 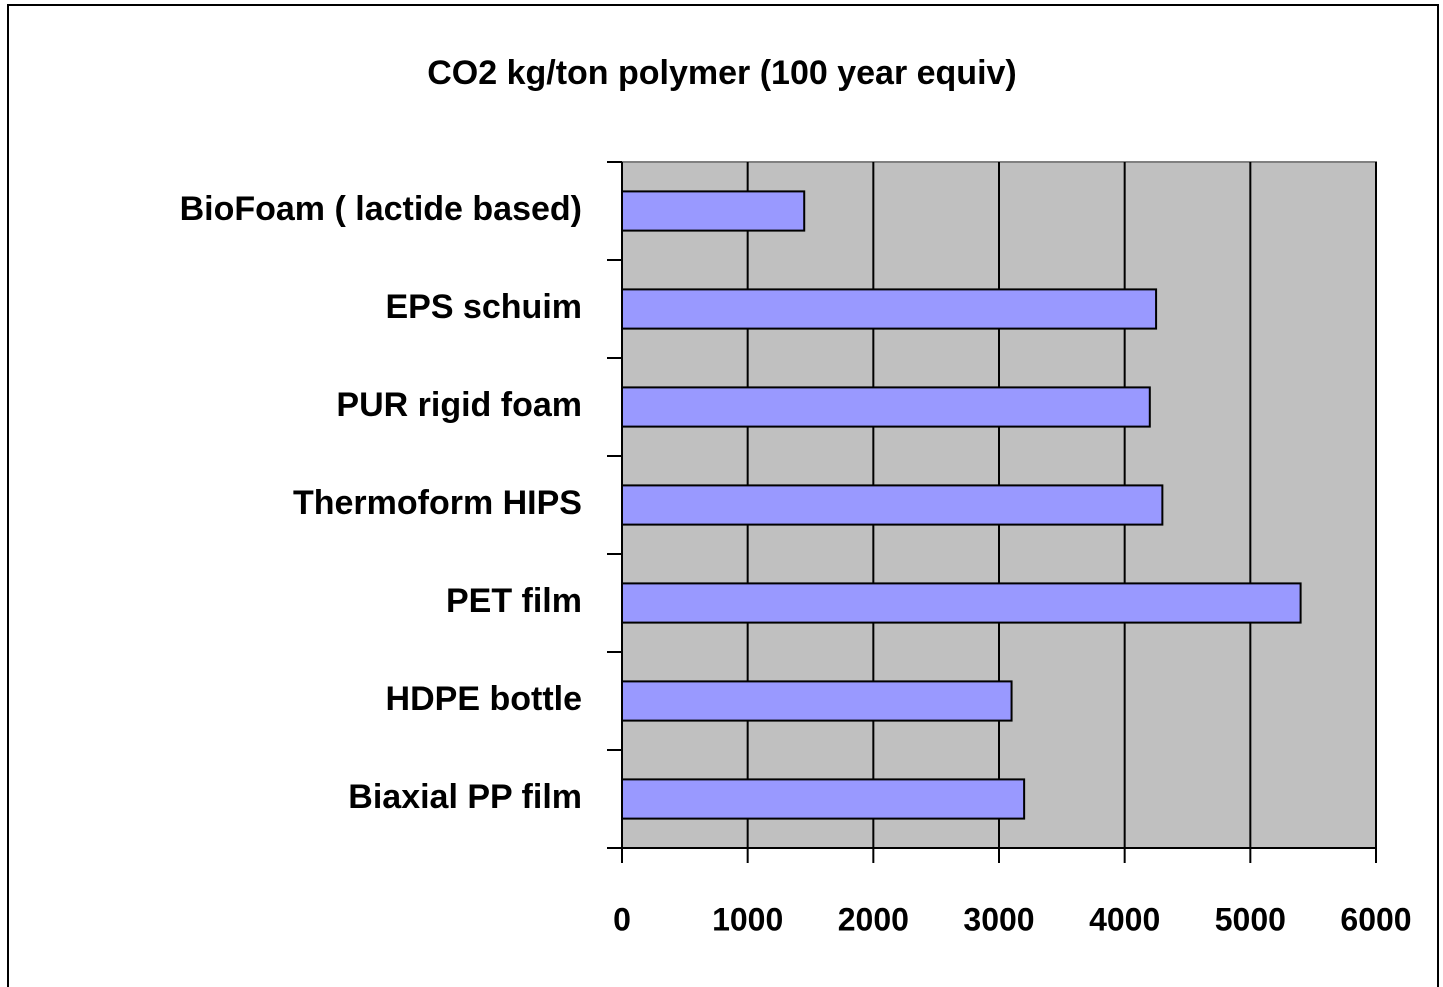 I want to click on y-tick-label: Biaxial PP film, so click(x=465, y=797).